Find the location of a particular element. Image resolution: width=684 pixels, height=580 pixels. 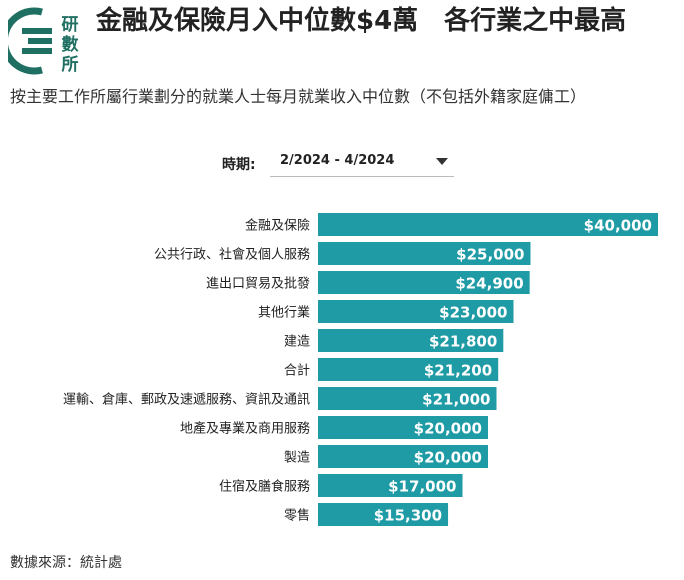

logo-char-1: 研 is located at coordinates (70, 25).